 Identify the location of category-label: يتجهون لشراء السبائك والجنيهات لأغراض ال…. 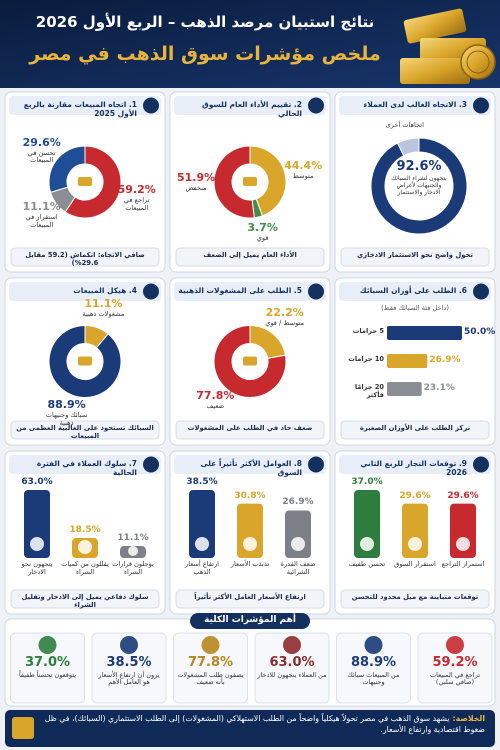
(419, 185).